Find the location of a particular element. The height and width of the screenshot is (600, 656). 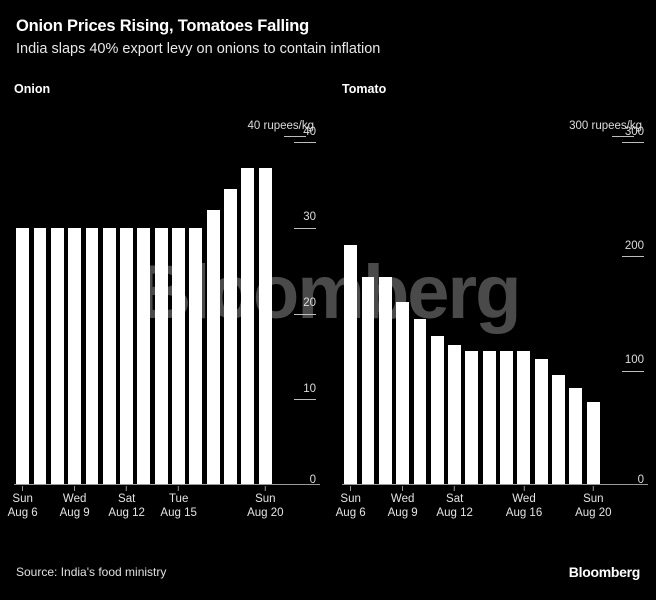

y-axis-tomato: 0 100 200 300 is located at coordinates (628, 306).